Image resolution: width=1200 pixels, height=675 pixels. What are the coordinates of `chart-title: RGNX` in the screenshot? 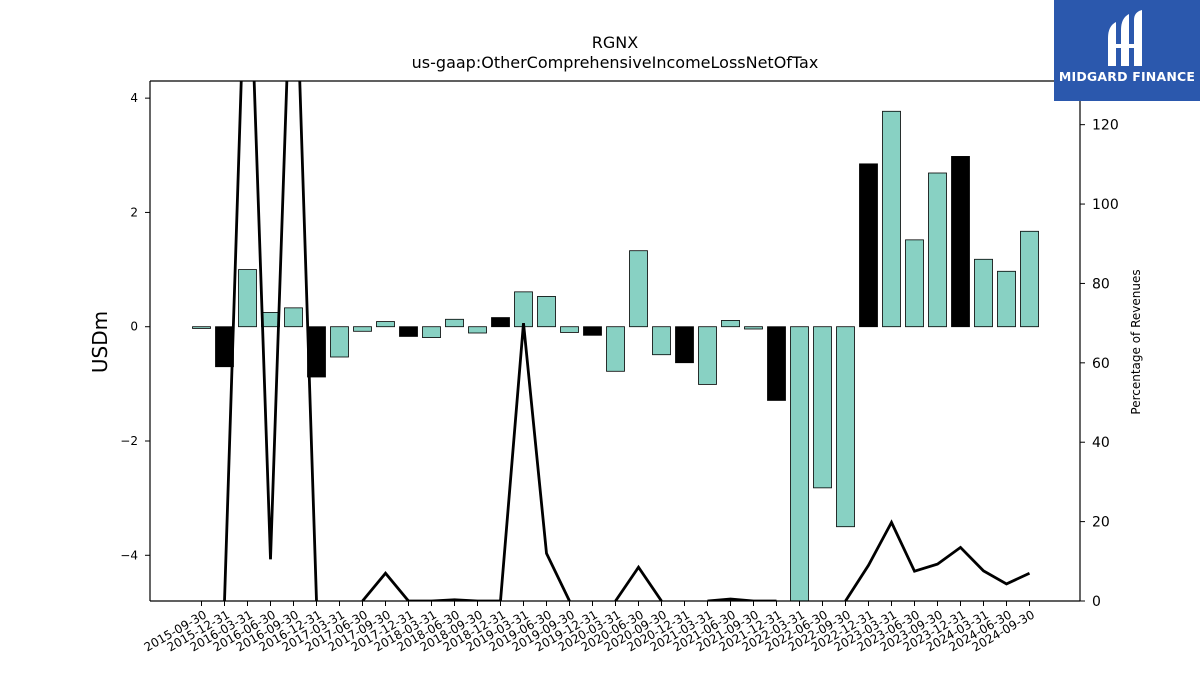 It's located at (615, 42).